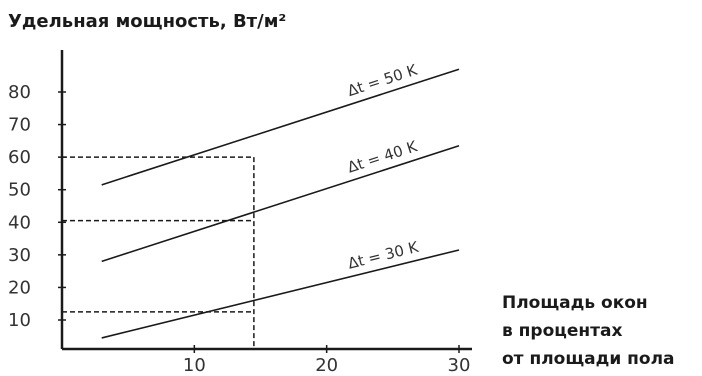 The image size is (702, 376). I want to click on y-tick-label: 80, so click(19, 92).